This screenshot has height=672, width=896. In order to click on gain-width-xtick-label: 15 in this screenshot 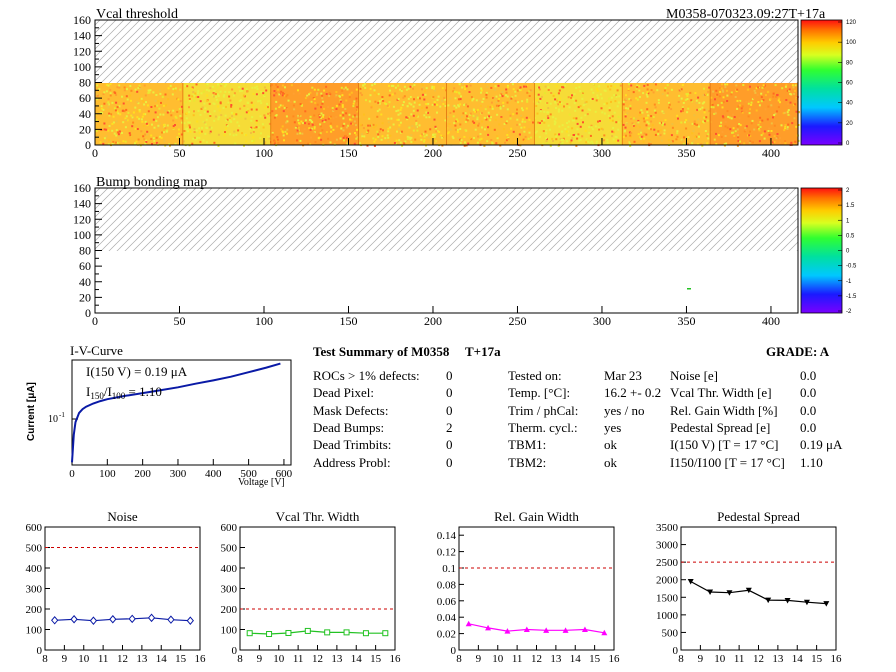, I will do `click(595, 659)`.